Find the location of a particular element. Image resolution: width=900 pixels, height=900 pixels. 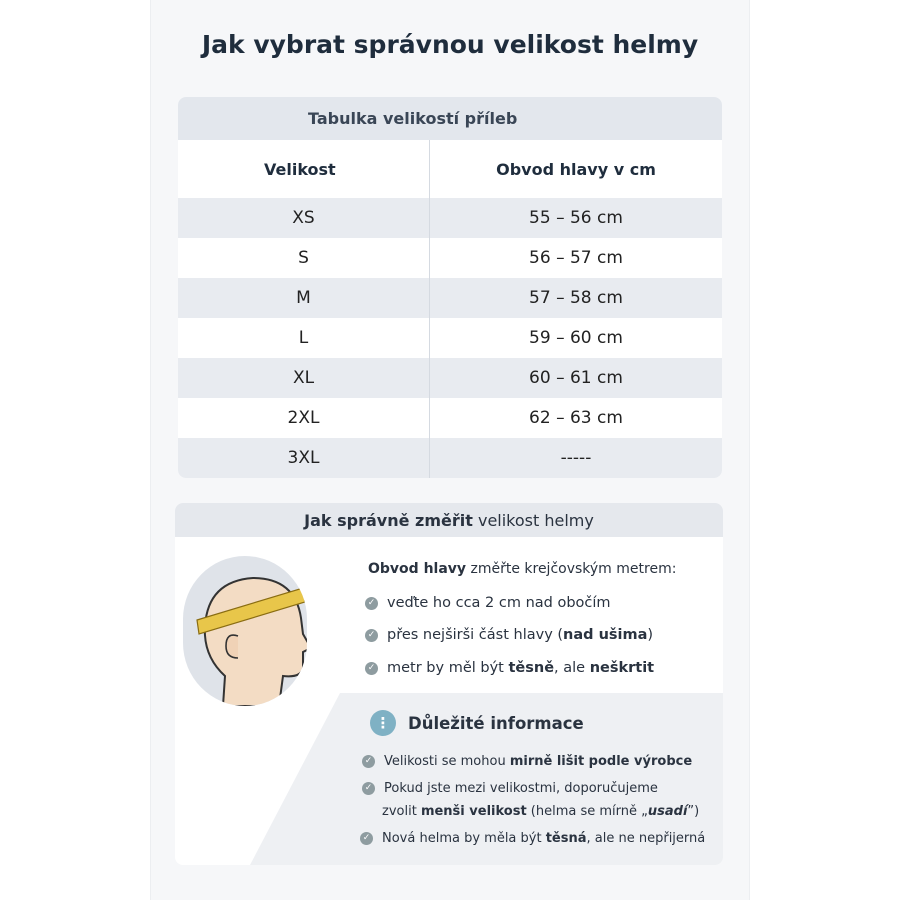

bullet-2: ✓ přes nejširši část hlavy (nad ušima) is located at coordinates (509, 635).